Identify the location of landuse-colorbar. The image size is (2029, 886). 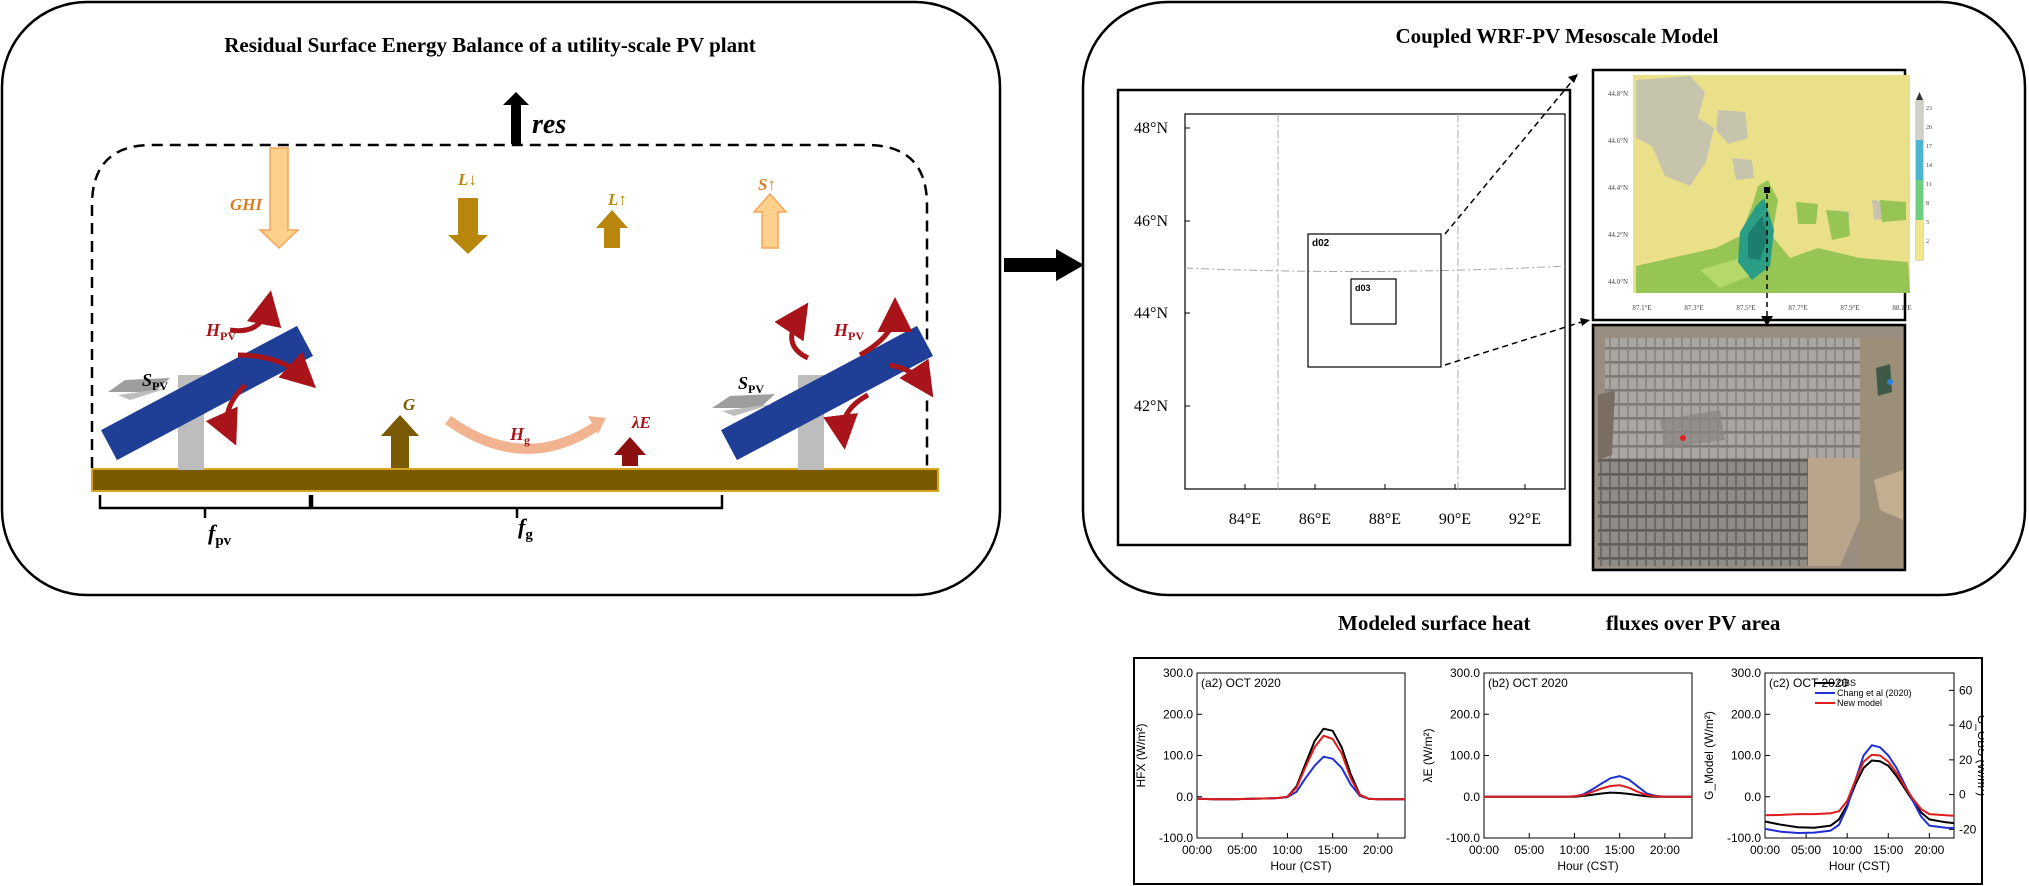
(1919, 176).